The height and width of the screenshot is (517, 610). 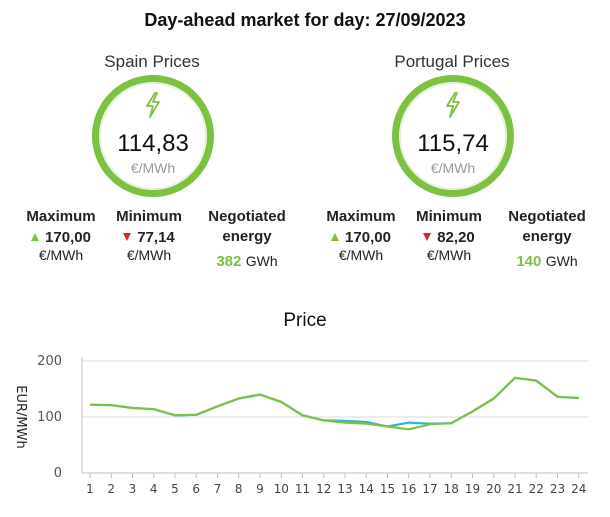 I want to click on x-tick-label: 16, so click(x=408, y=489).